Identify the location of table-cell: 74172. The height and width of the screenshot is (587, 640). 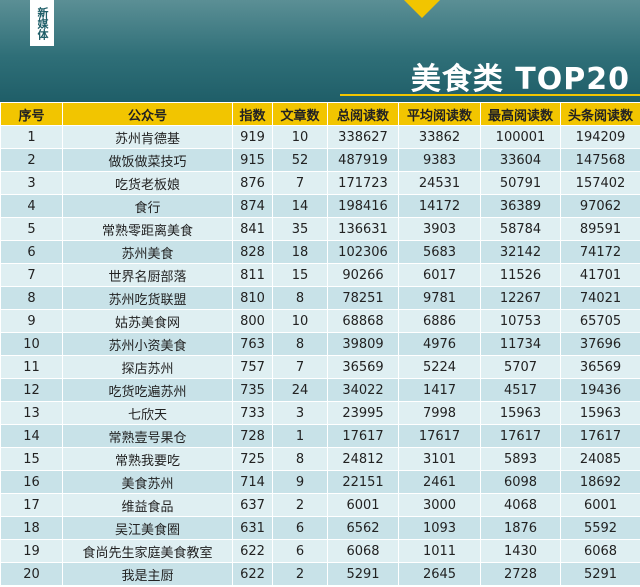
(600, 252).